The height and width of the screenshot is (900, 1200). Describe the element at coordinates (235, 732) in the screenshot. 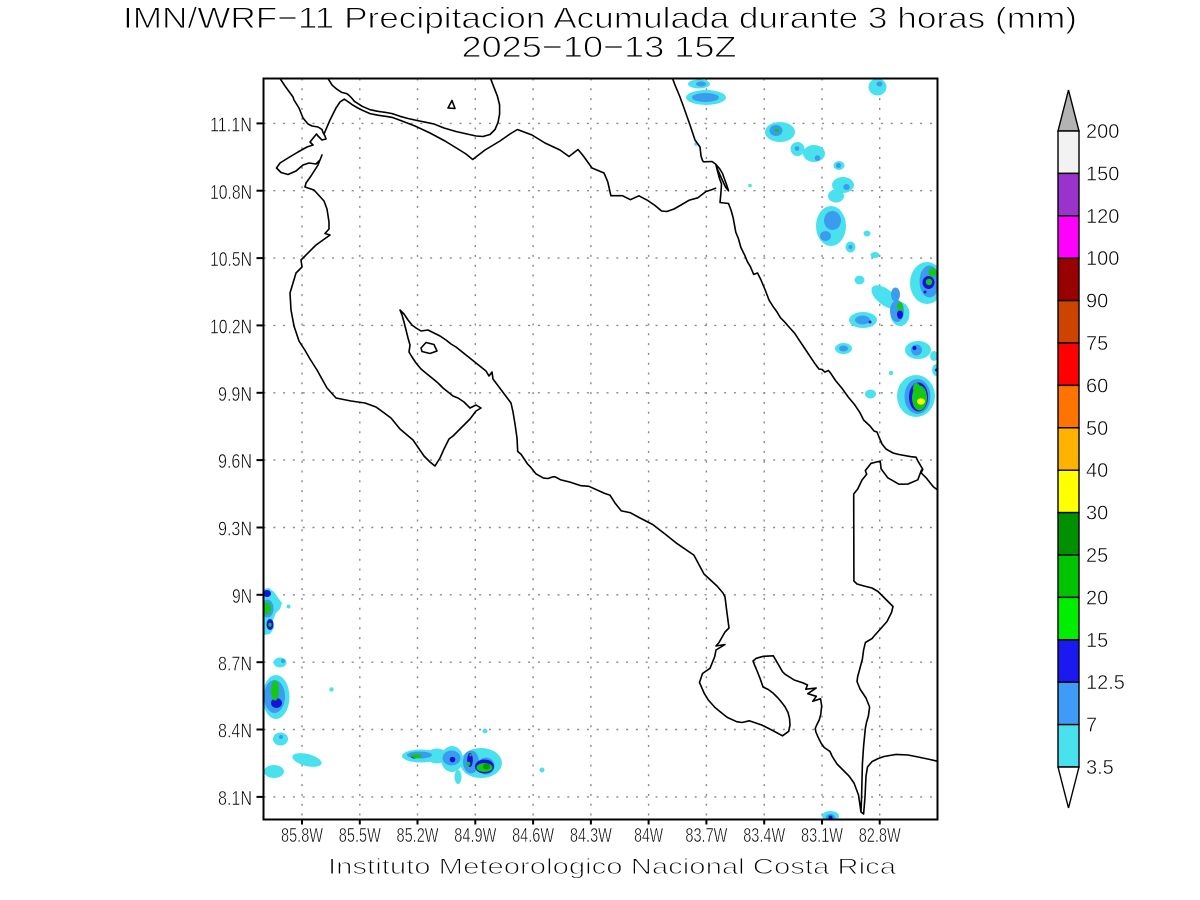

I see `svg-text: 8.4N` at that location.